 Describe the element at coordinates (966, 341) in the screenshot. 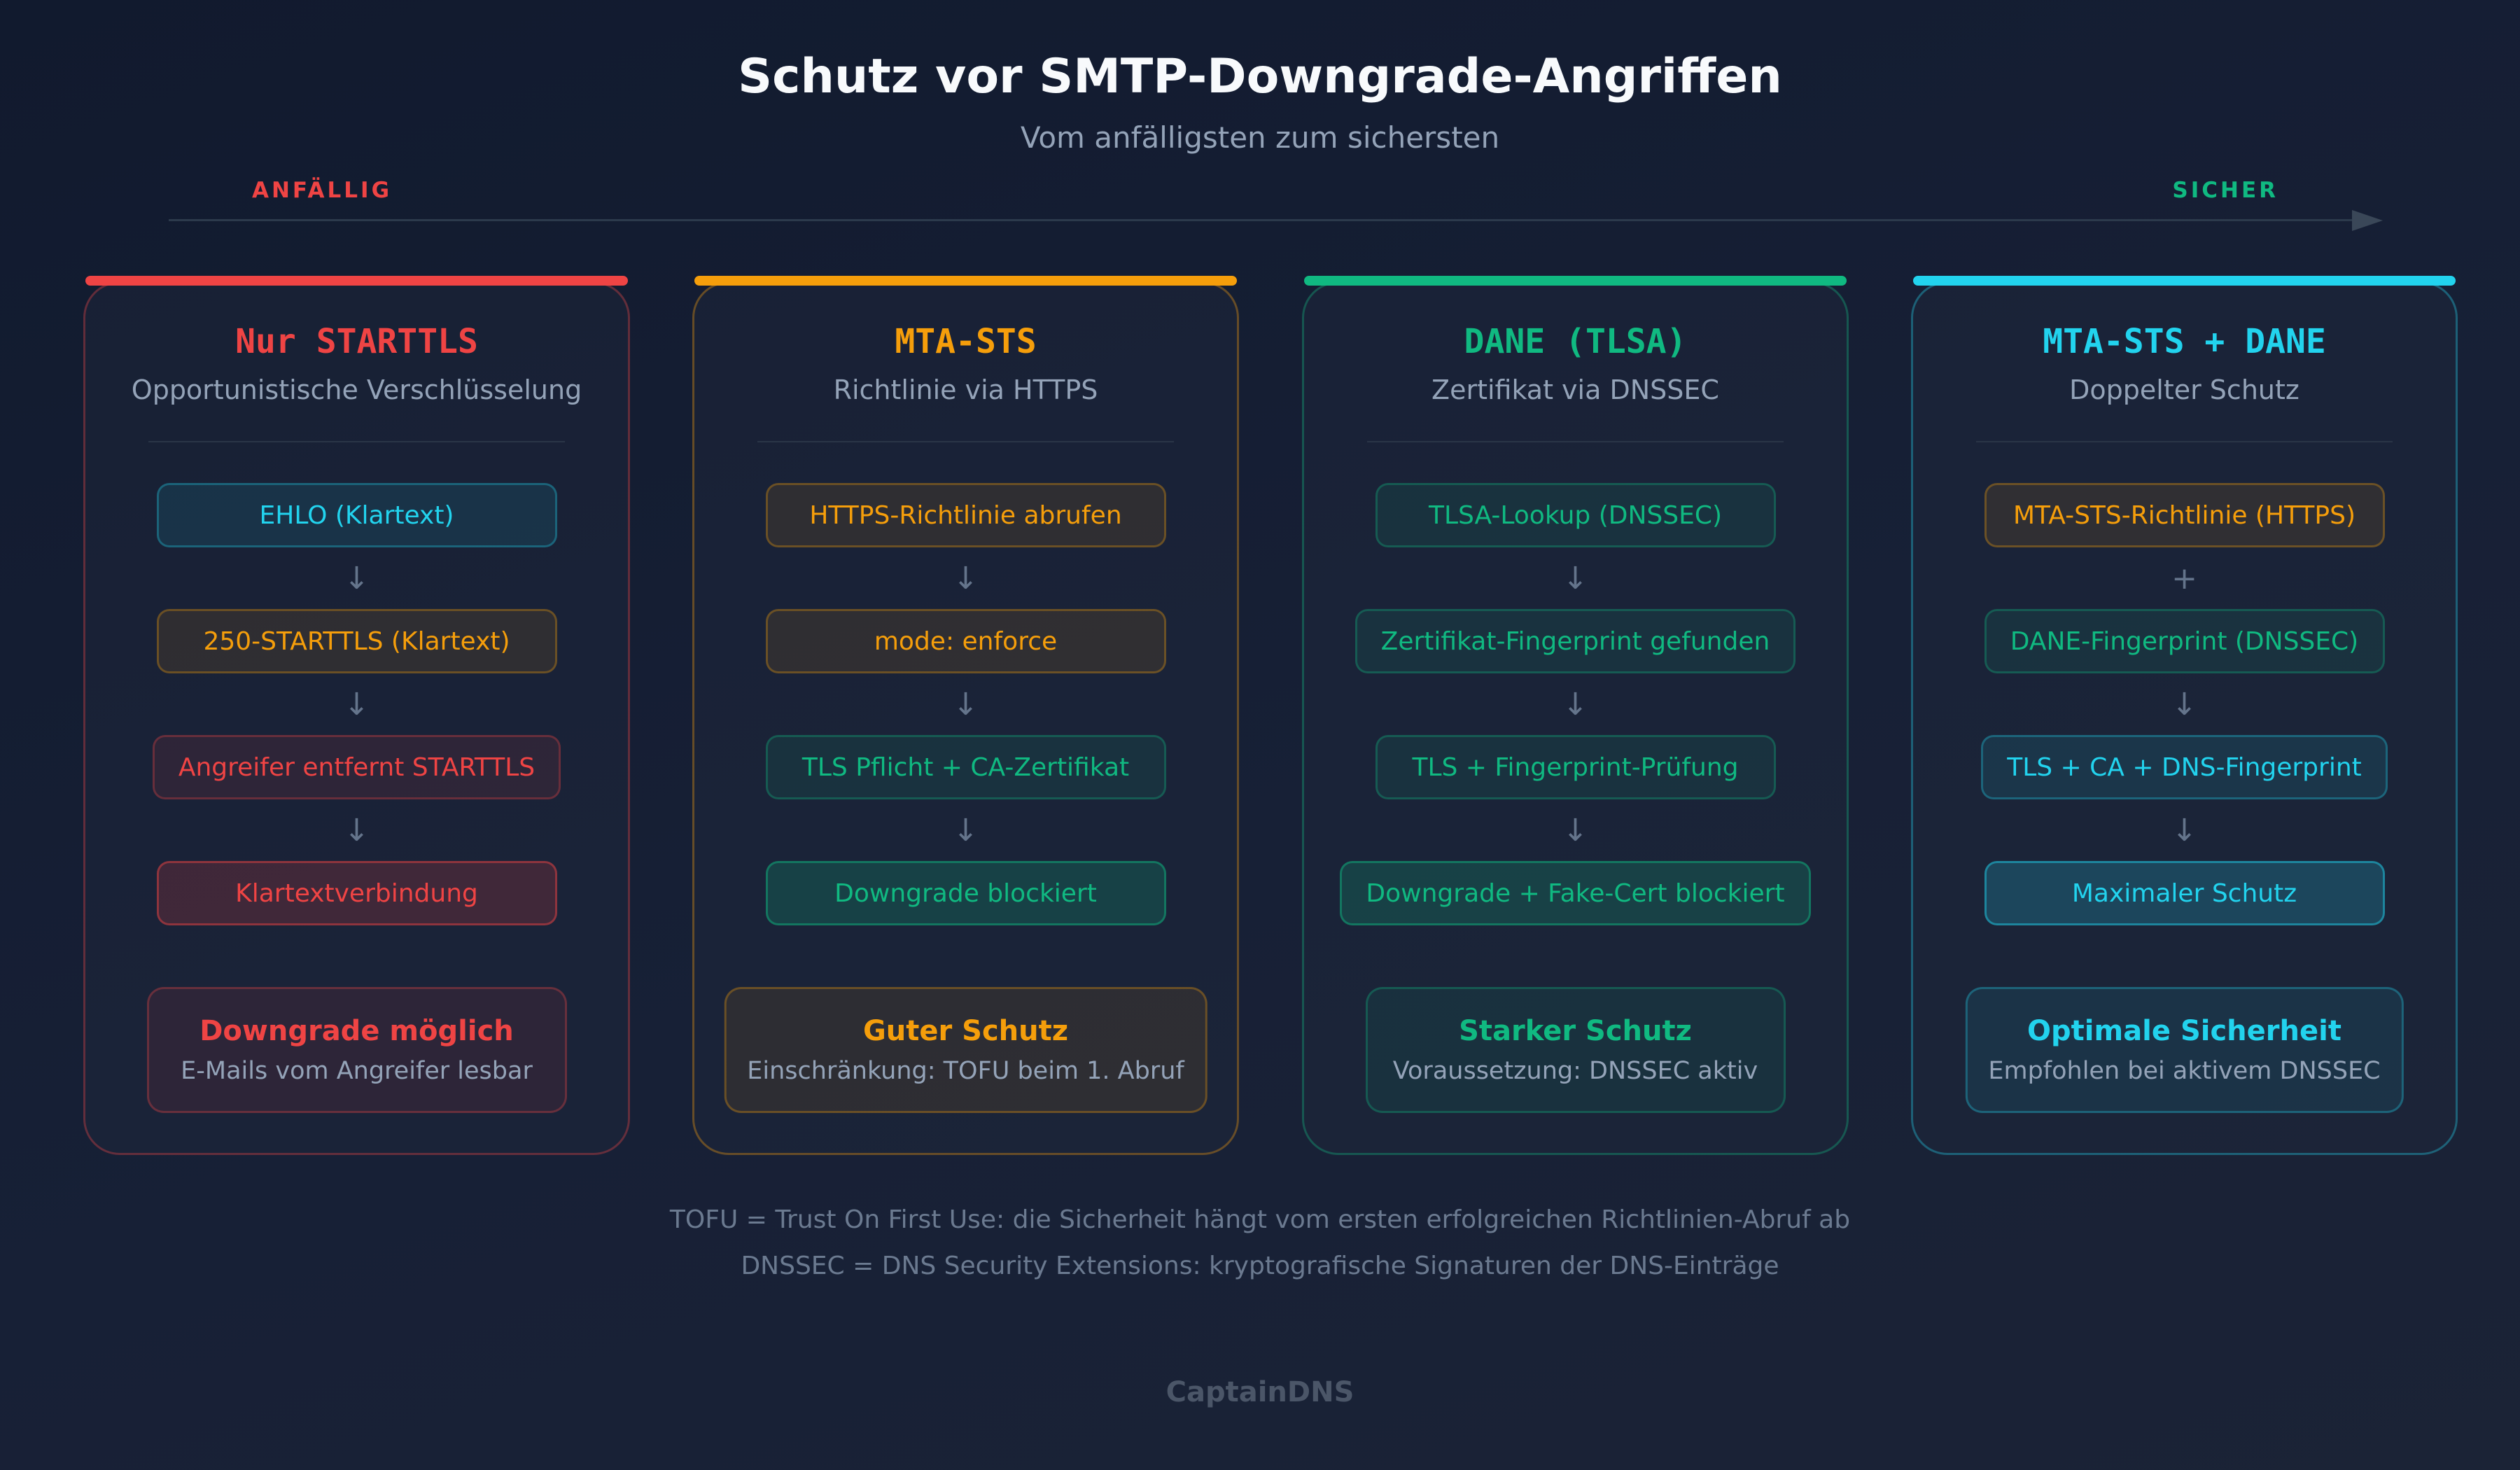

I see `column-title: MTA-STS` at that location.